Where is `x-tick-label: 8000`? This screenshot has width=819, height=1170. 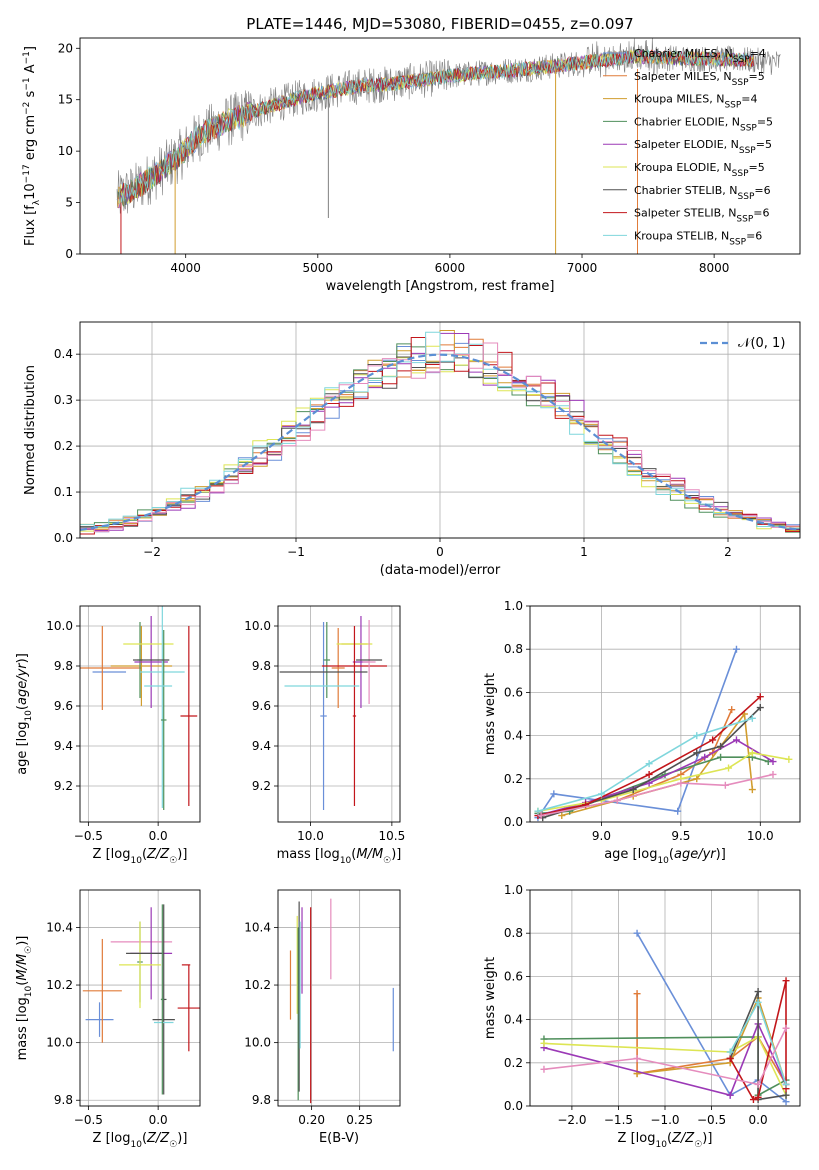 x-tick-label: 8000 is located at coordinates (714, 268).